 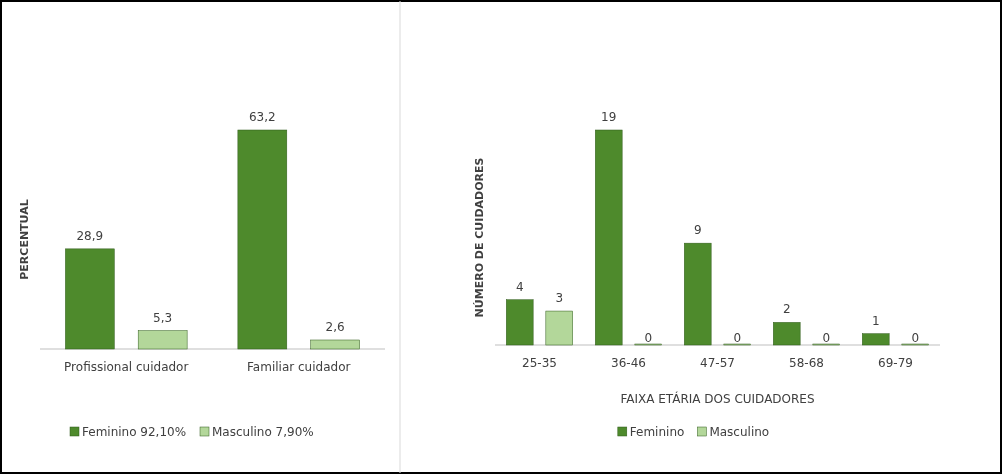 I want to click on legend-label: Feminino, so click(x=657, y=432).